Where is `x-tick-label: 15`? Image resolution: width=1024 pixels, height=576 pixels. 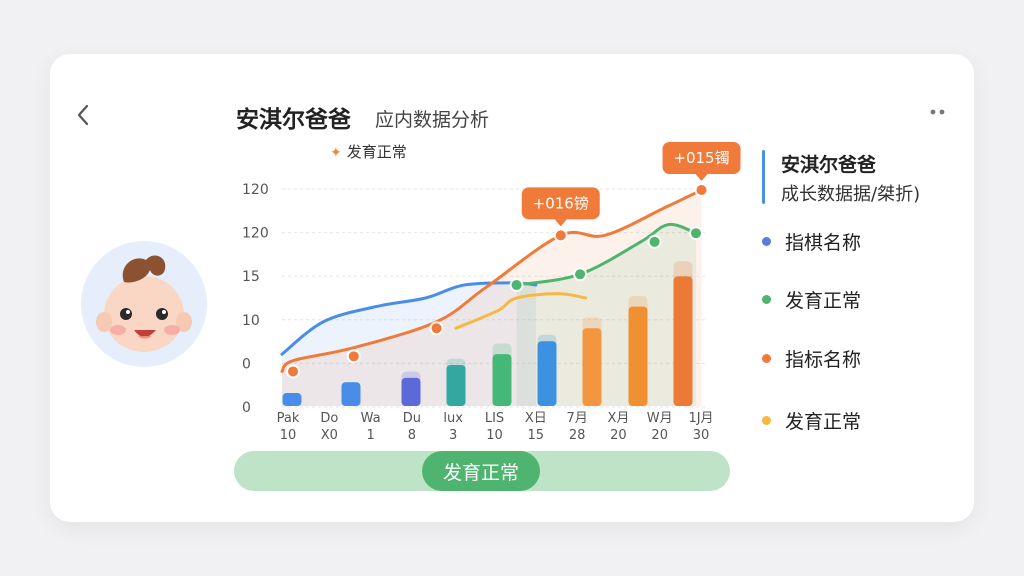 x-tick-label: 15 is located at coordinates (536, 435).